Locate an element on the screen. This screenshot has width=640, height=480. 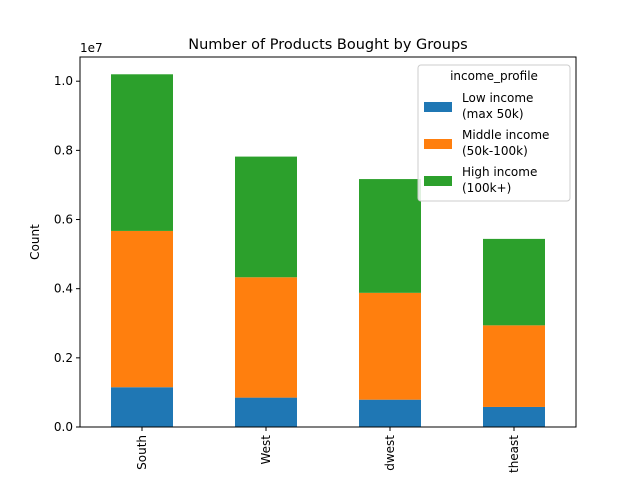
x-tick-label-1: West is located at coordinates (266, 450).